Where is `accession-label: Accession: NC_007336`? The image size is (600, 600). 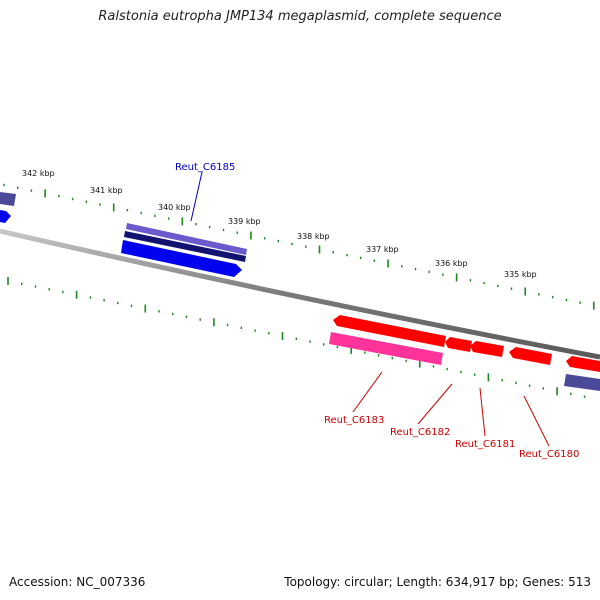
accession-label: Accession: NC_007336 is located at coordinates (77, 582).